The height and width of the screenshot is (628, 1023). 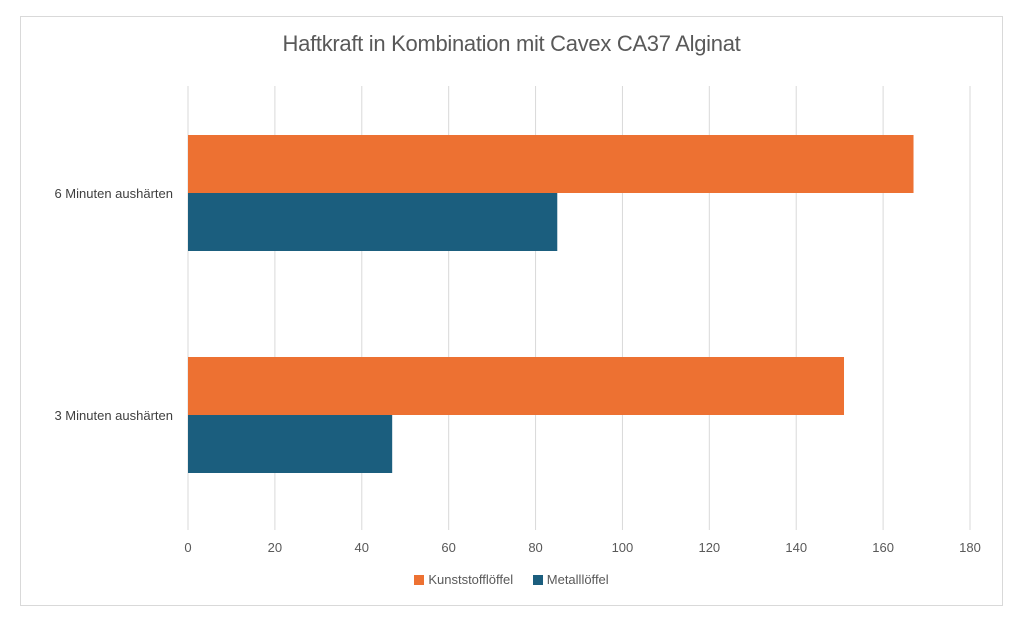 I want to click on x-tick-label: 0, so click(x=187, y=547).